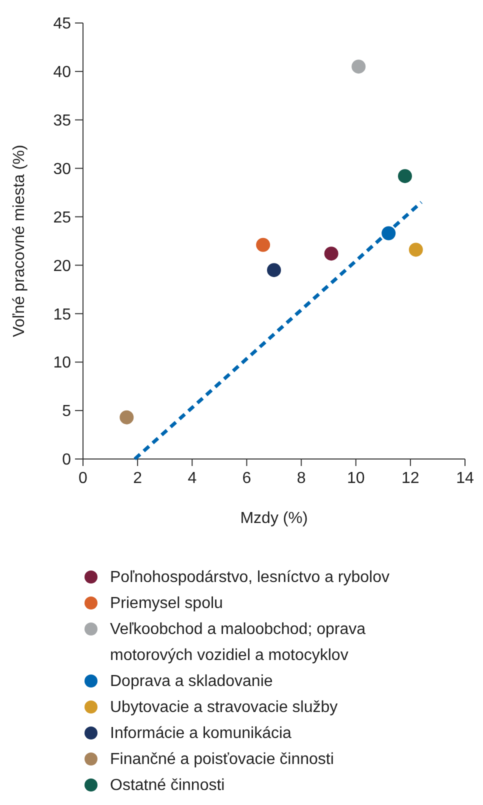 Image resolution: width=483 pixels, height=805 pixels. I want to click on legend-label: Ubytovacie a stravovacie služby, so click(224, 707).